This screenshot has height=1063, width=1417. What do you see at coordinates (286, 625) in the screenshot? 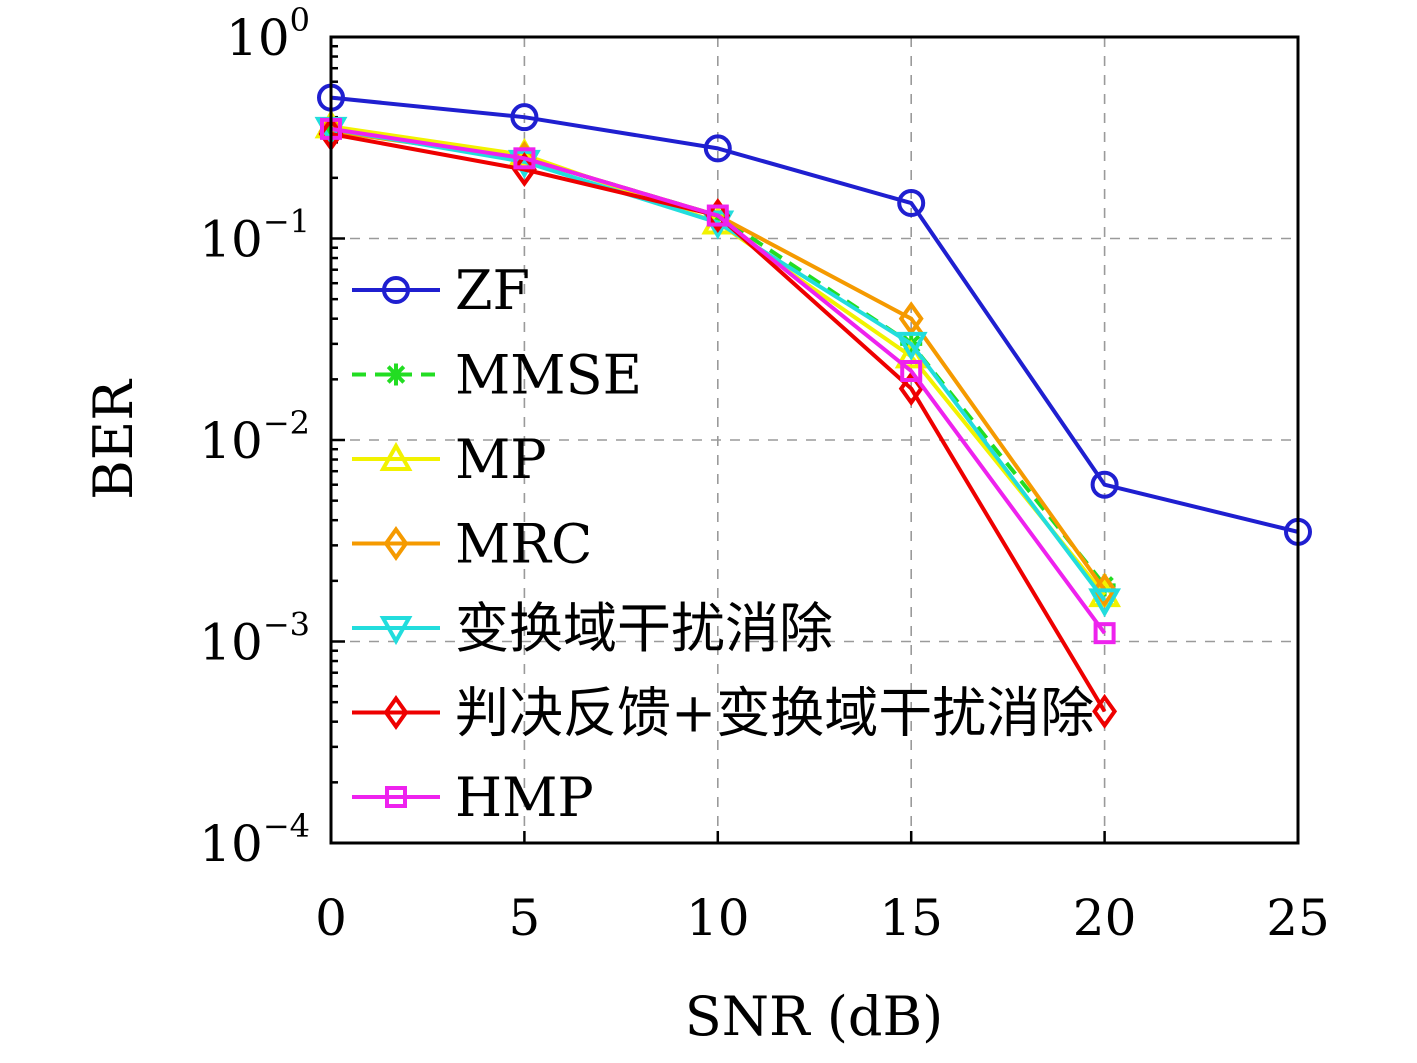
I see `y-tick-exp: −3` at bounding box center [286, 625].